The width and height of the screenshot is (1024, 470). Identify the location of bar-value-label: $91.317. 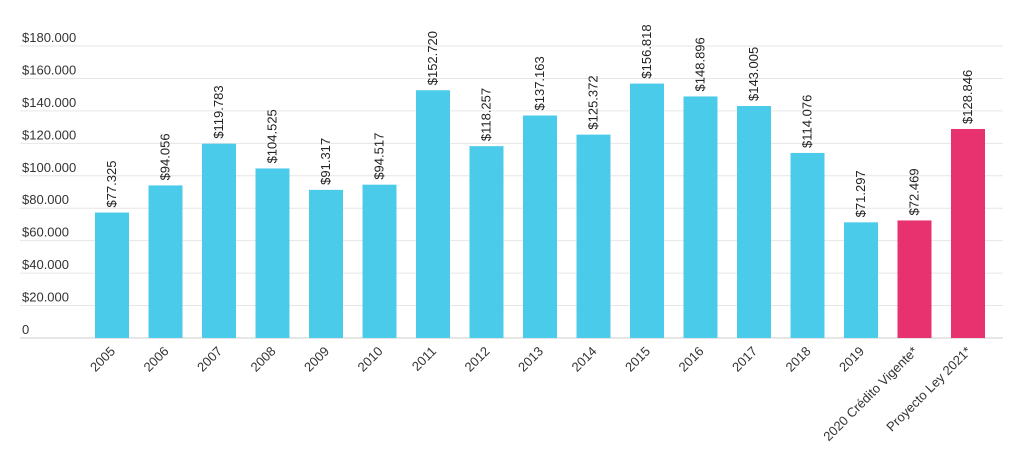
(325, 161).